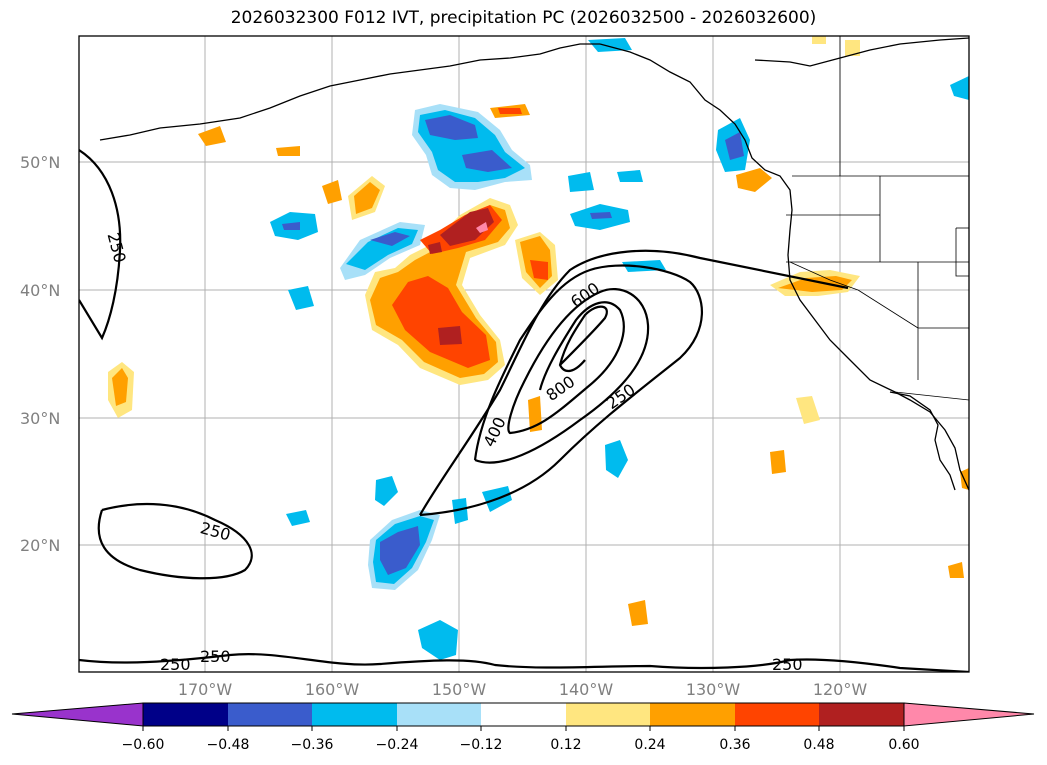 The image size is (1047, 765). Describe the element at coordinates (205, 689) in the screenshot. I see `lon-label: 170°W` at that location.